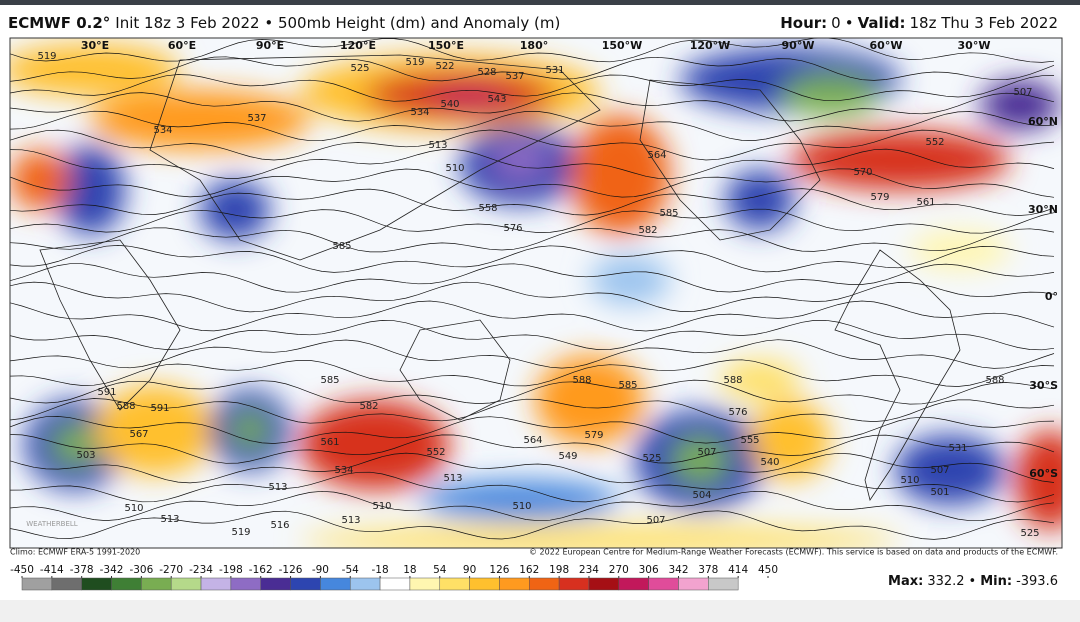 The width and height of the screenshot is (1080, 622). Describe the element at coordinates (499, 570) in the screenshot. I see `colorbar-tick-label: 126` at that location.